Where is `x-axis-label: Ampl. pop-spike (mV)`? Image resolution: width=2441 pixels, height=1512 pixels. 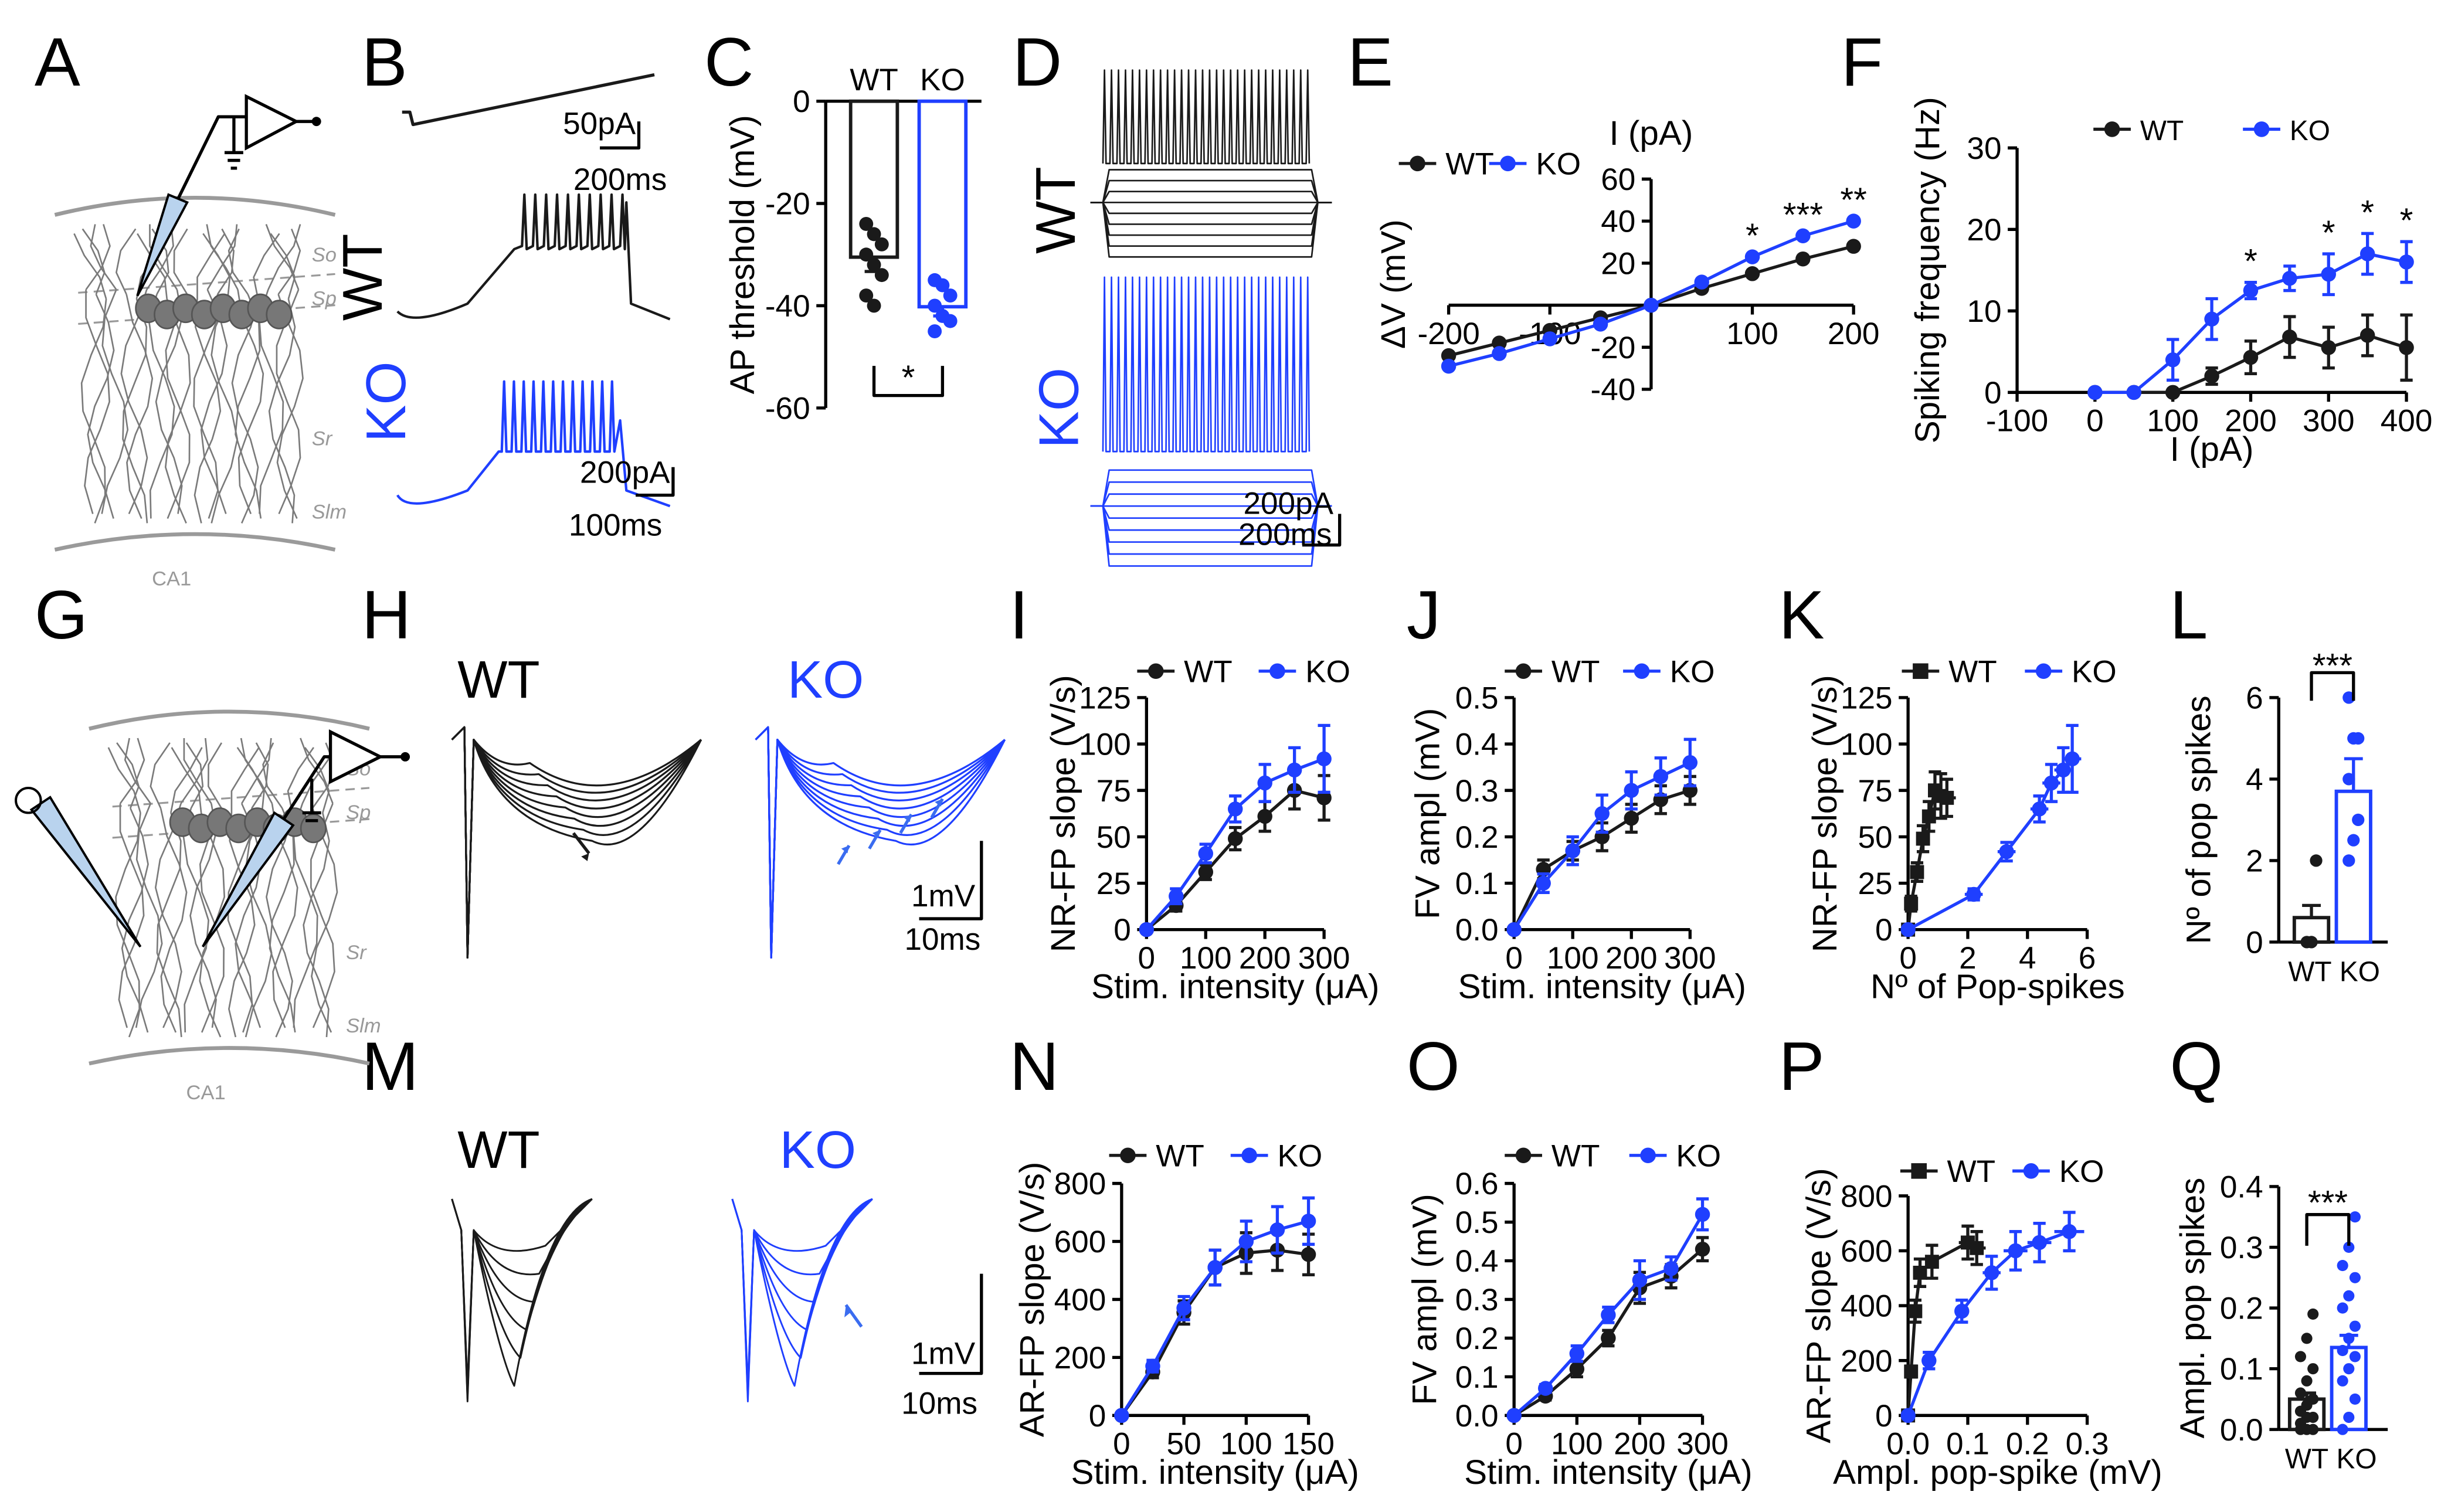 x-axis-label: Ampl. pop-spike (mV) is located at coordinates (1997, 1472).